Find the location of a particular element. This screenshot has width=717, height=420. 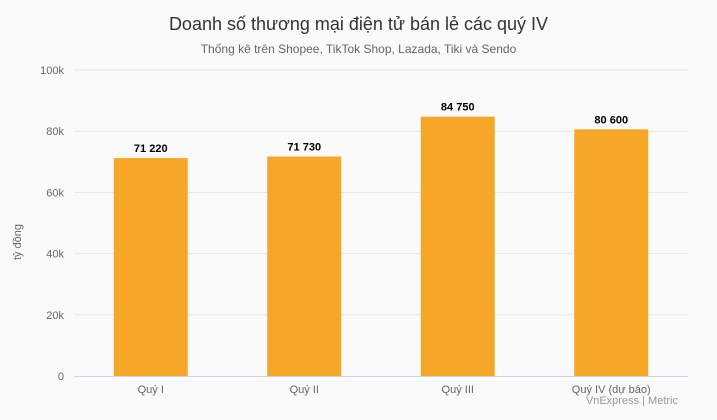

bar-value-label: 71 220 is located at coordinates (151, 149).